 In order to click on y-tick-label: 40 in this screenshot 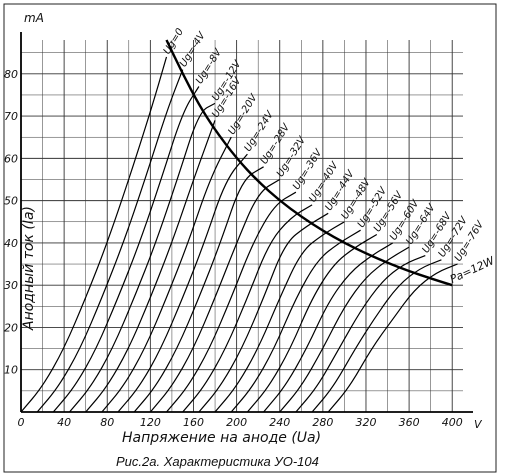, I will do `click(11, 243)`.